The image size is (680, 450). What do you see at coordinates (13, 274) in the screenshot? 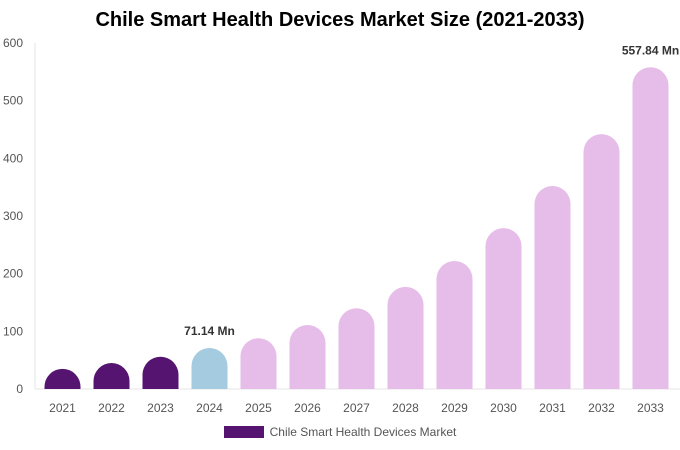
I see `y-tick-label: 200` at bounding box center [13, 274].